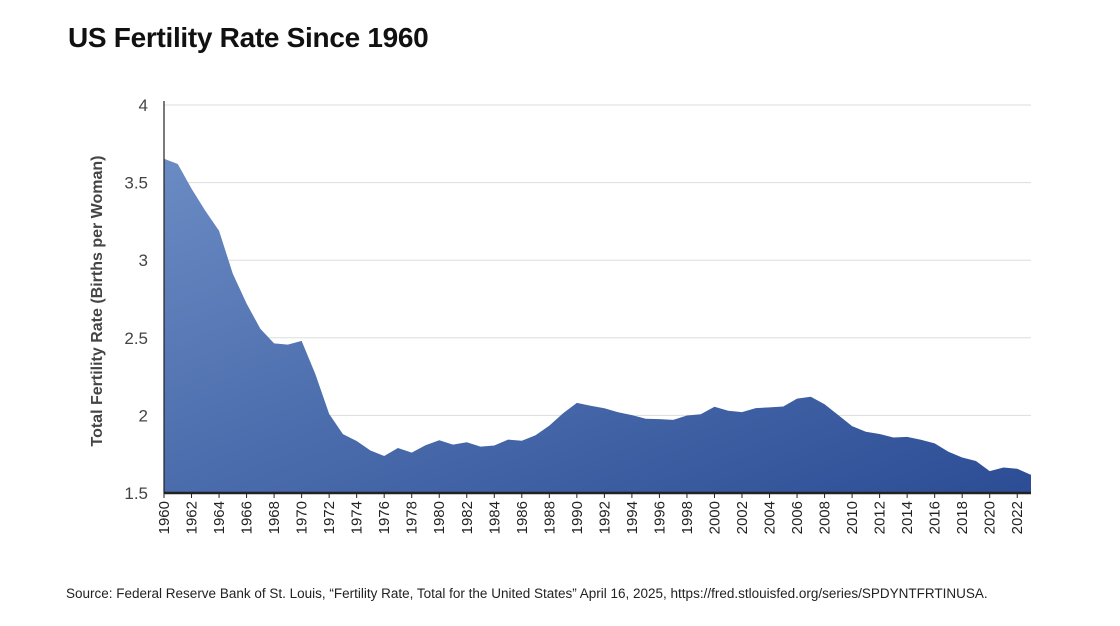 Image resolution: width=1120 pixels, height=626 pixels. I want to click on x-tick-label: 1974, so click(357, 517).